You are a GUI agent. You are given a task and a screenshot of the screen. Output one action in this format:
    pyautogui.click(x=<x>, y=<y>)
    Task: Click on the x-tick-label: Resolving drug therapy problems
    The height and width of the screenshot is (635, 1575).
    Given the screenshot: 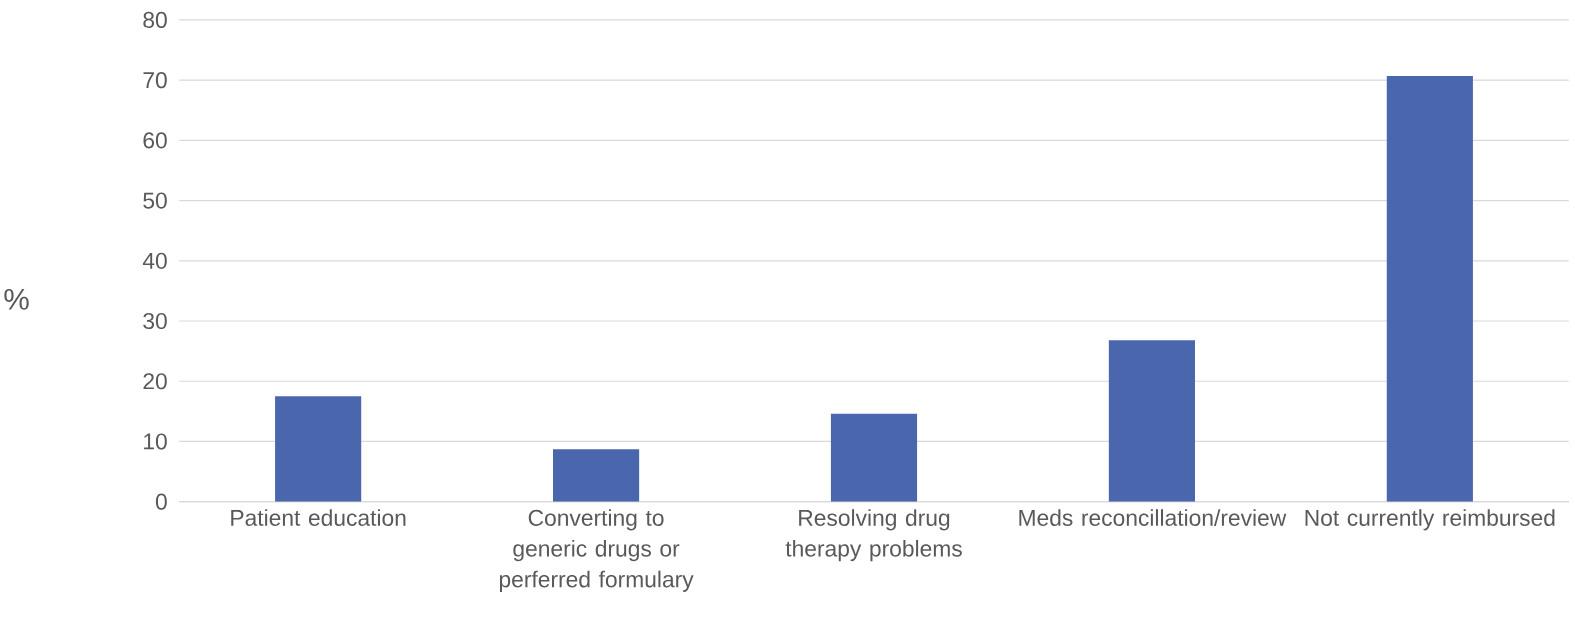 What is the action you would take?
    pyautogui.click(x=873, y=535)
    